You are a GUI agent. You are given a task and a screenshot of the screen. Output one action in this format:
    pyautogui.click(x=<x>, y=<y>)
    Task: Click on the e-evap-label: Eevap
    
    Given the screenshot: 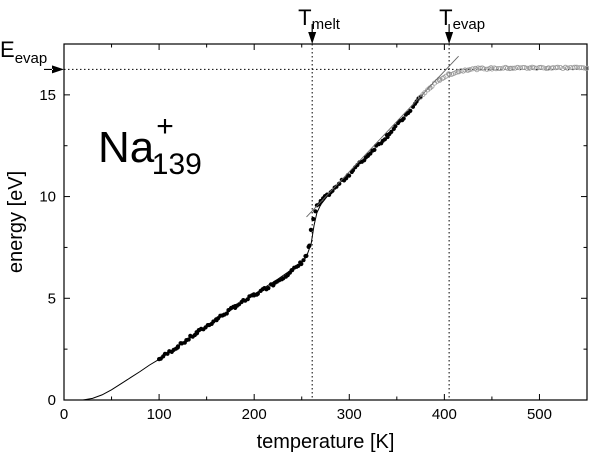 What is the action you would take?
    pyautogui.click(x=23, y=52)
    